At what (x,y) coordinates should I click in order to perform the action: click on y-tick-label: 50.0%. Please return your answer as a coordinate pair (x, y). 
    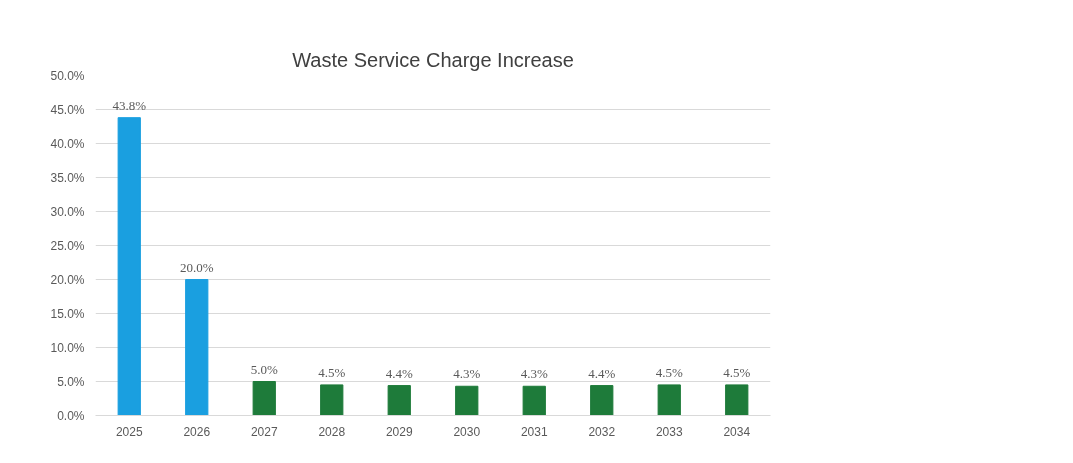
    Looking at the image, I should click on (67, 75).